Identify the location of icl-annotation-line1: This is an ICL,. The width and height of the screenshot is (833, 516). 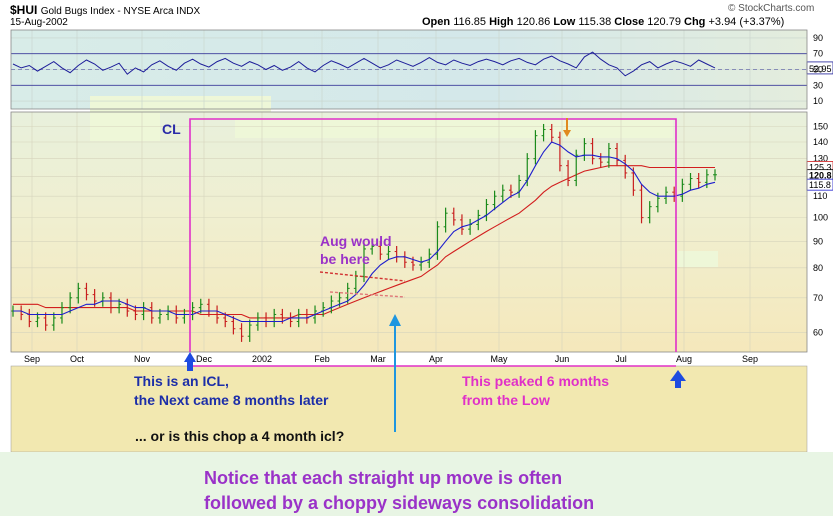
(181, 381).